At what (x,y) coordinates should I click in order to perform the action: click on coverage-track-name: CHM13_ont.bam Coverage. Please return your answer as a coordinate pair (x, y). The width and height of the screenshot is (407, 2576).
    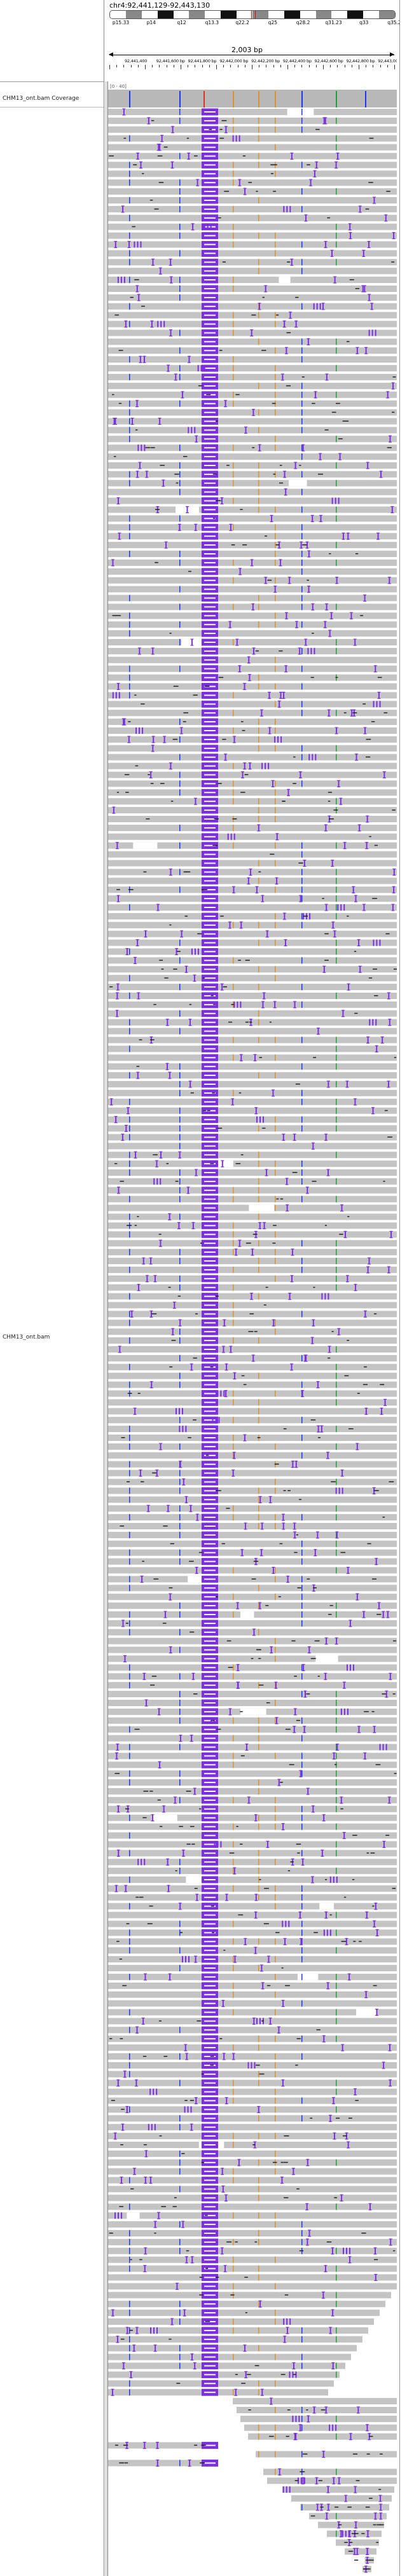
    Looking at the image, I should click on (41, 98).